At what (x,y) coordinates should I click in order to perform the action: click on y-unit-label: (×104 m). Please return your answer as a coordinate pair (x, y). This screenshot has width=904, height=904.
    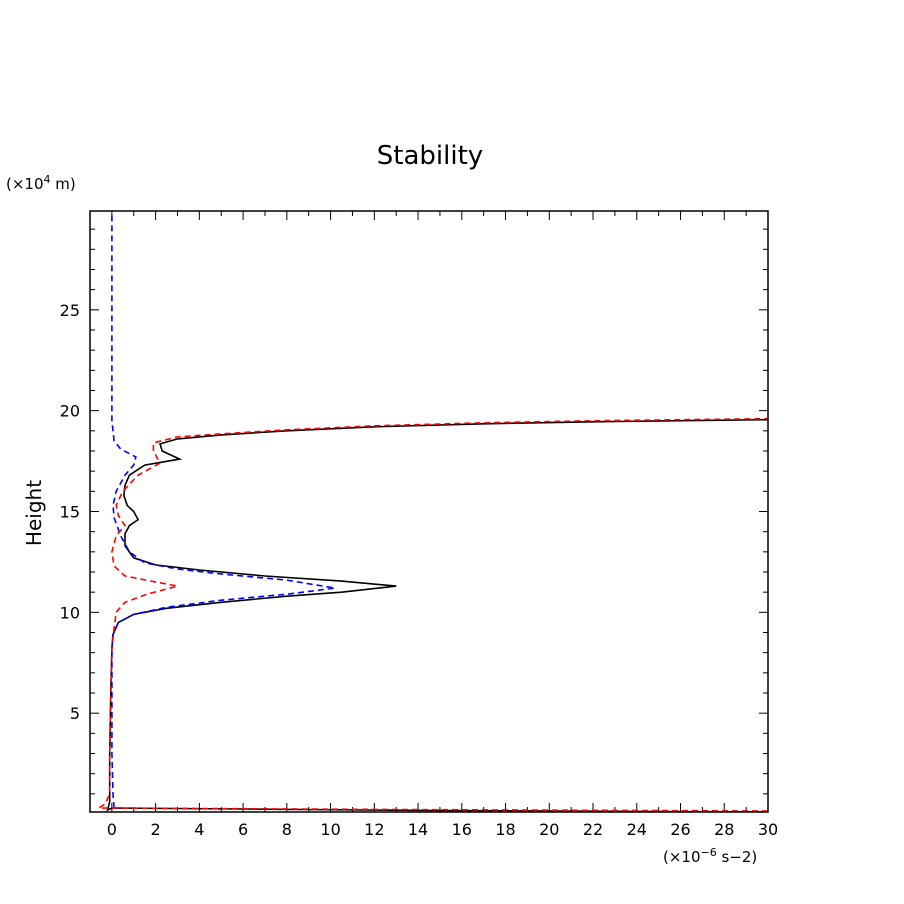
    Looking at the image, I should click on (41, 183).